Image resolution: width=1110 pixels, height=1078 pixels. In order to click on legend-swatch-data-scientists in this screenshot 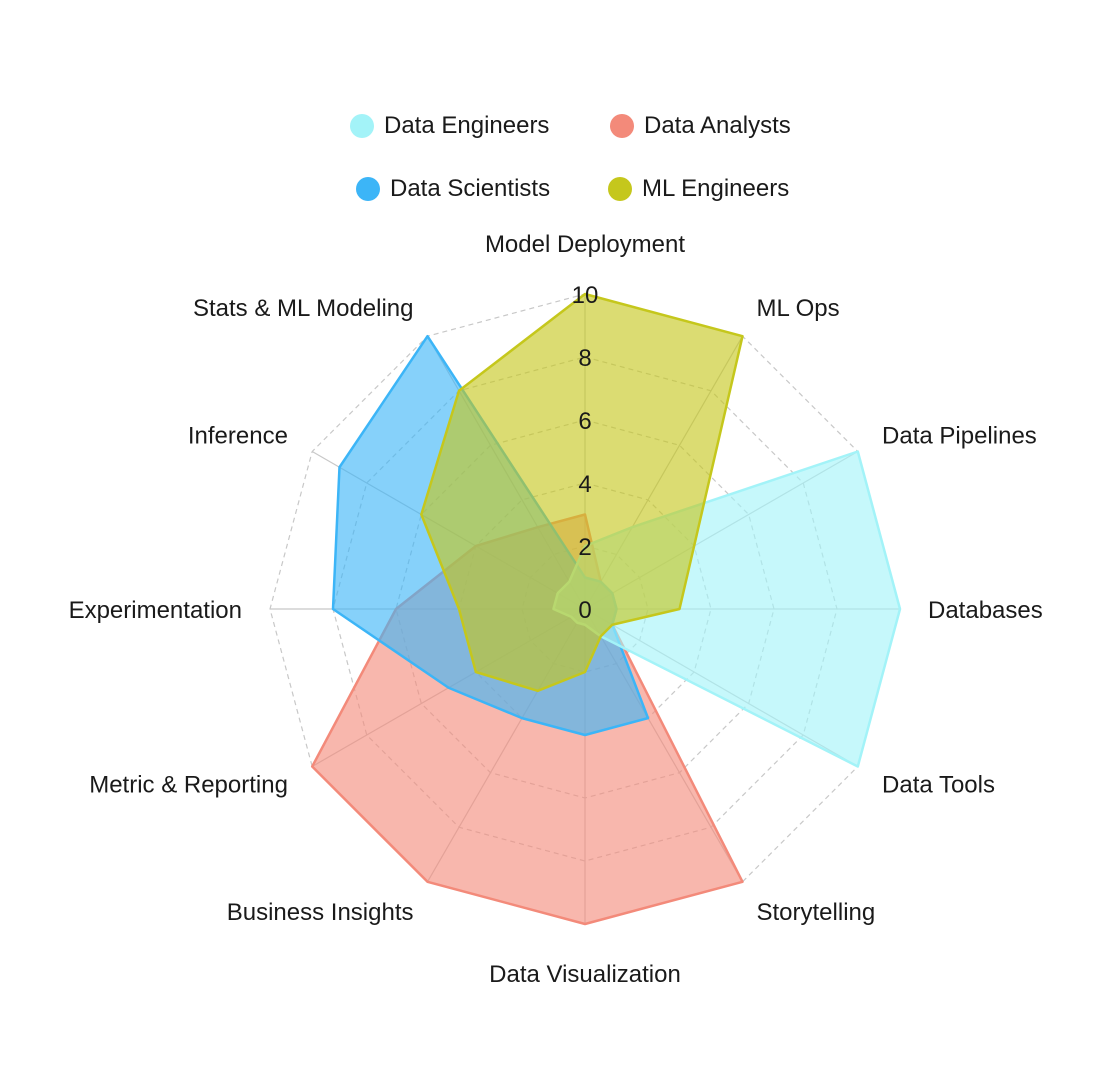, I will do `click(368, 189)`.